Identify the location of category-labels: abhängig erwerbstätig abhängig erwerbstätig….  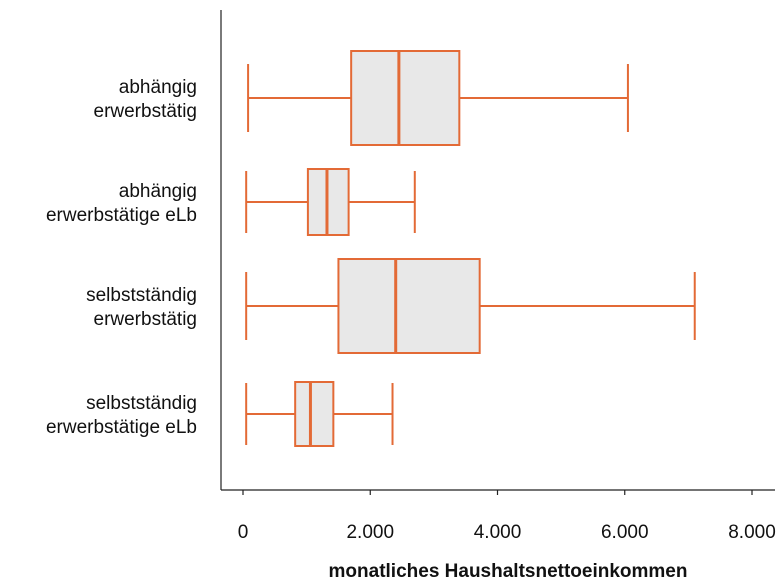
(121, 257).